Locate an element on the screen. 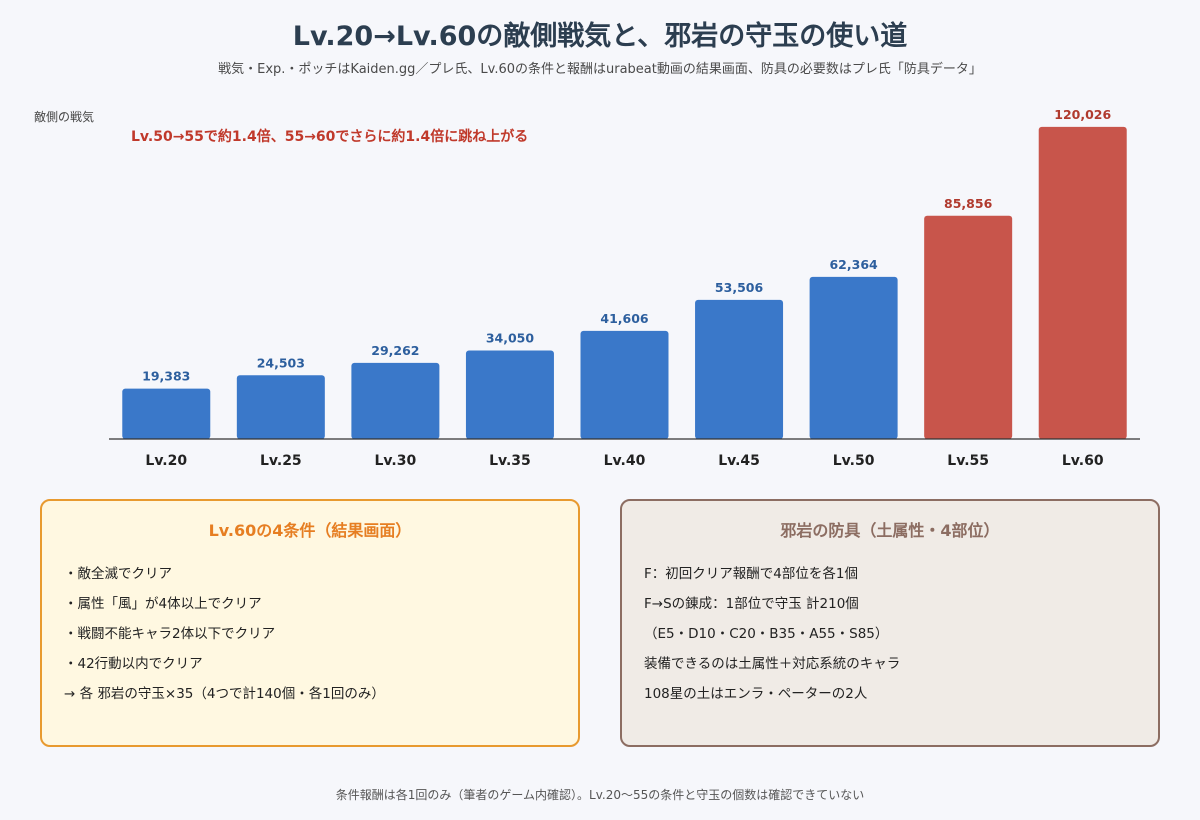 This screenshot has width=1200, height=820. list-item: ・敵全滅でクリア is located at coordinates (118, 574).